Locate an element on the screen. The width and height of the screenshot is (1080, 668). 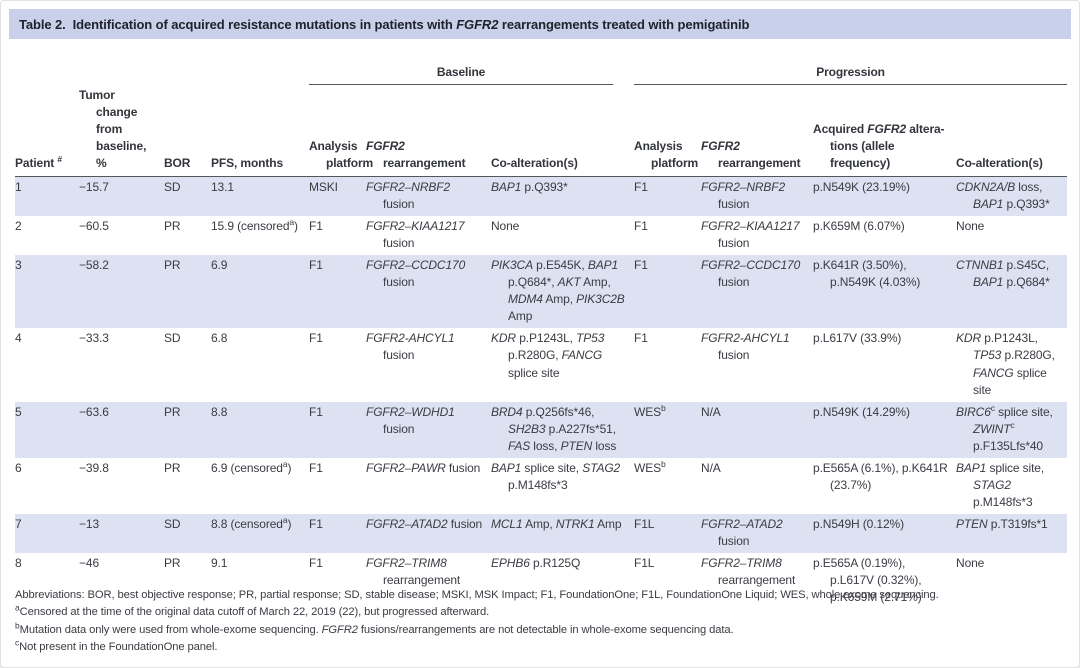
group-baseline: Baseline is located at coordinates (471, 73).